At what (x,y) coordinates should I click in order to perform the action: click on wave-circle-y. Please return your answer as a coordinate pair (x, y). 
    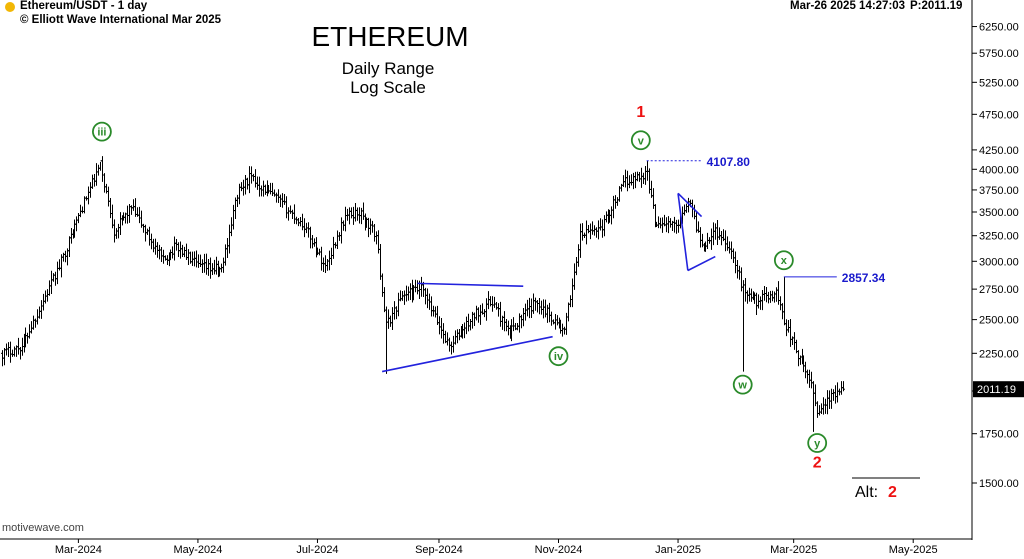
    Looking at the image, I should click on (817, 443).